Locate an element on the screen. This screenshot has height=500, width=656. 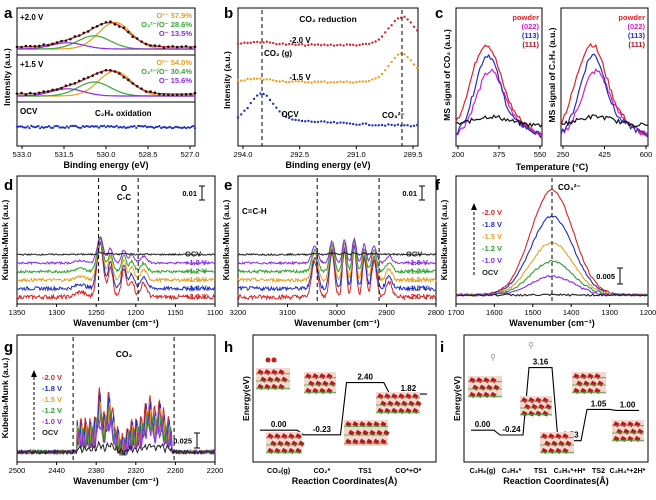
panel-a-fit-label: O⁻ 13.5% is located at coordinates (175, 33).